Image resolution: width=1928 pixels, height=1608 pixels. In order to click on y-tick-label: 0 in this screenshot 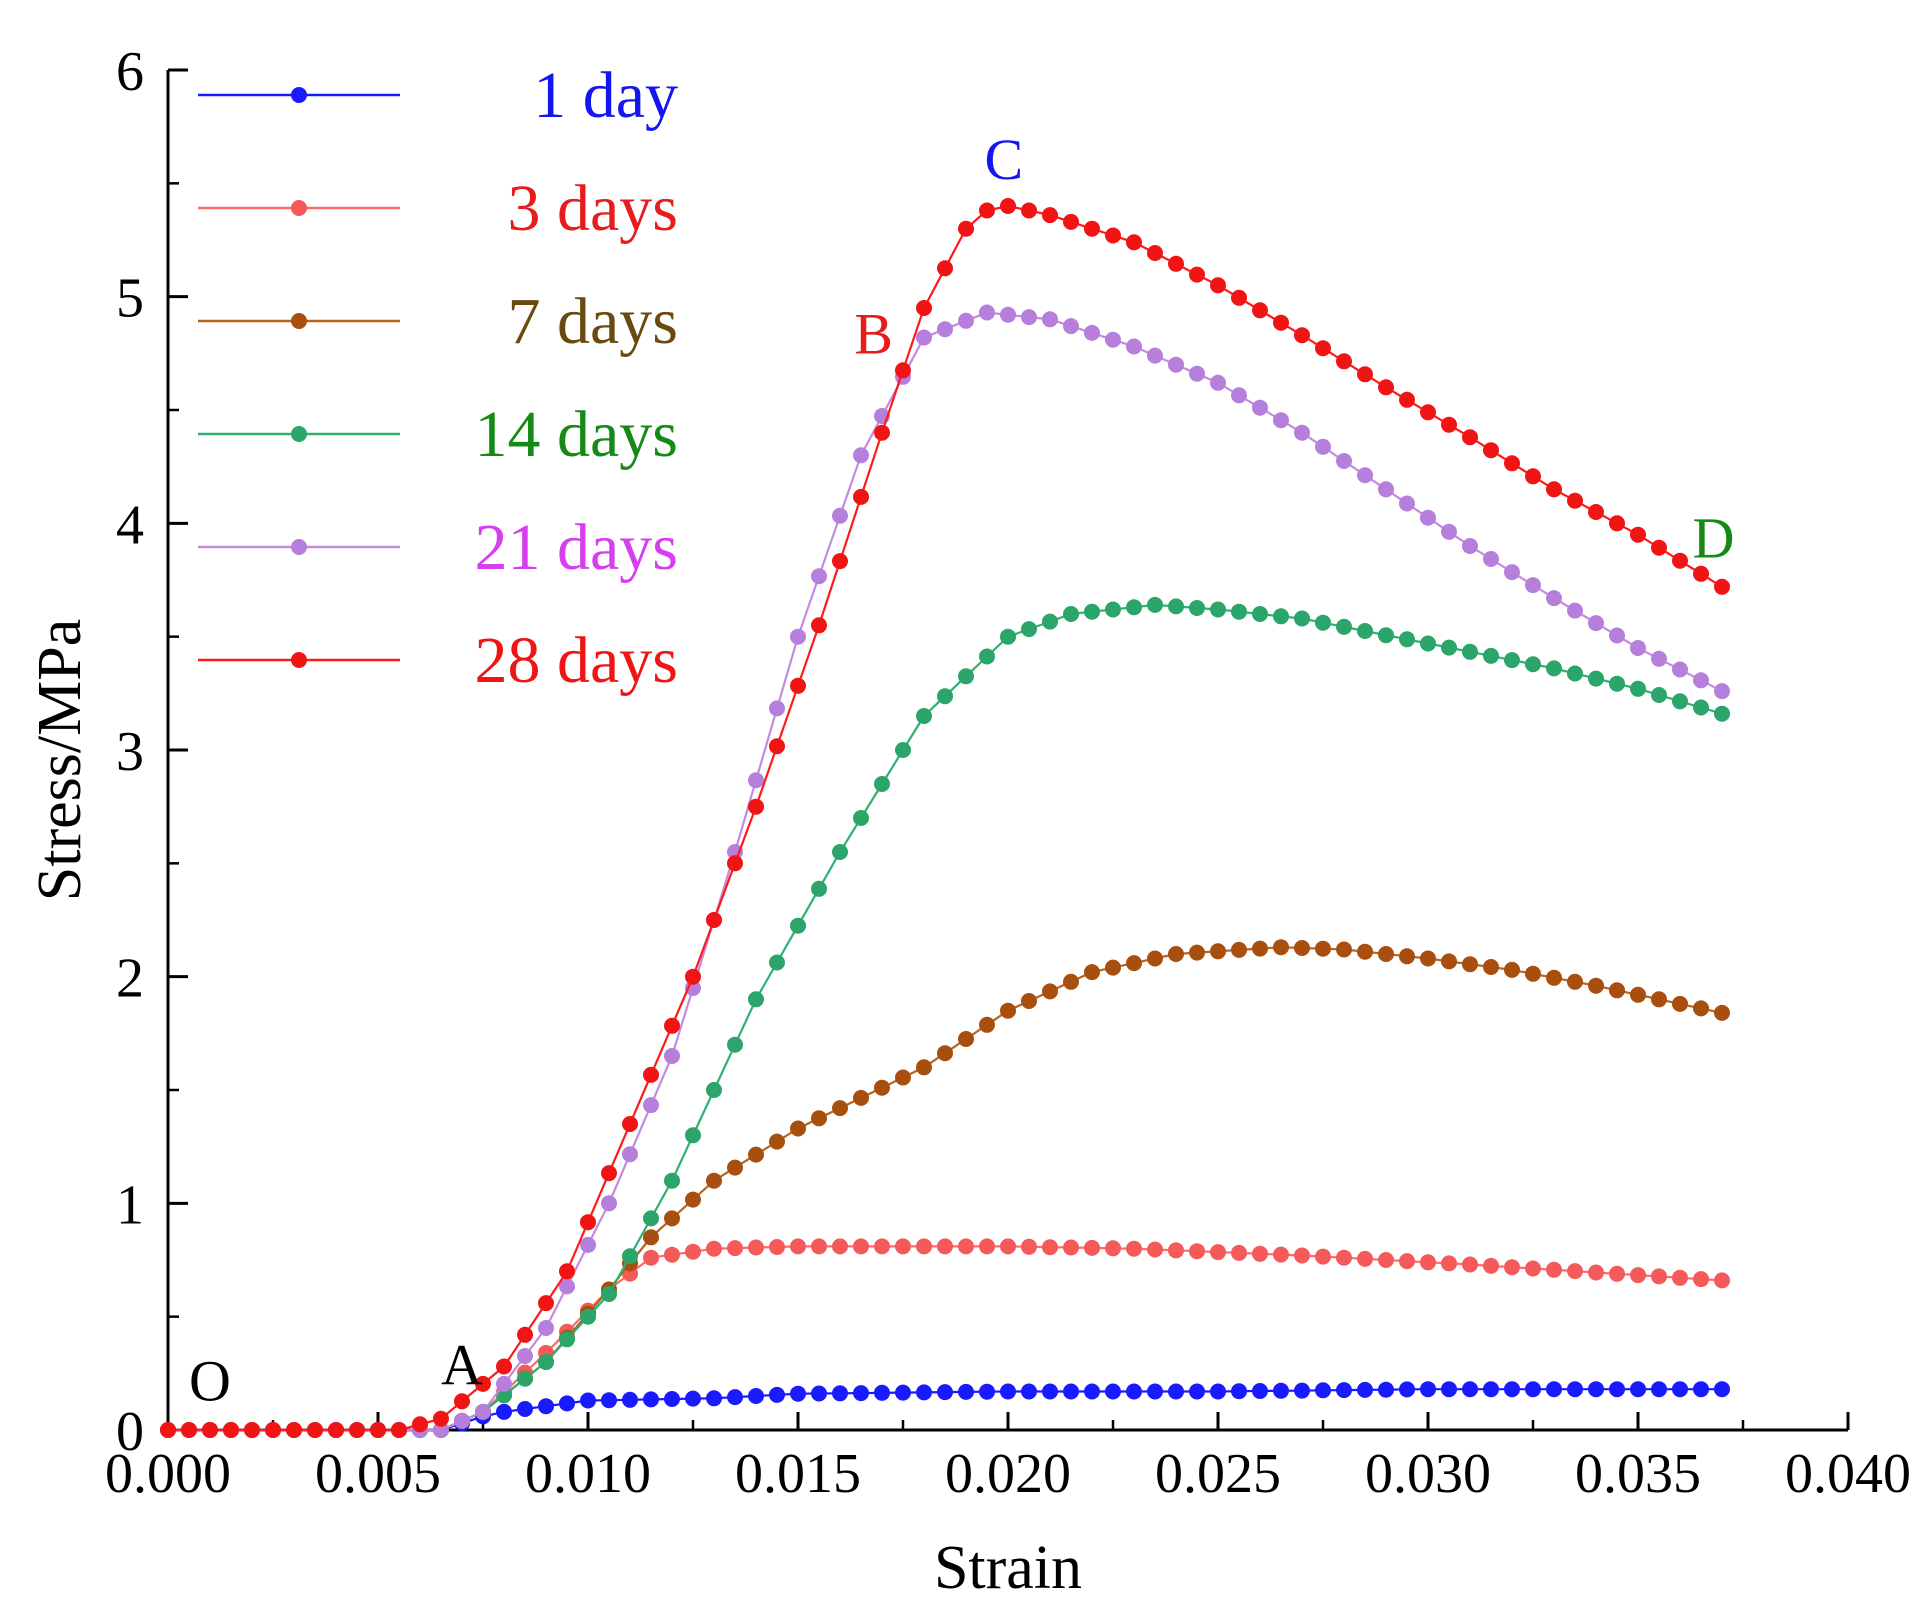, I will do `click(130, 1432)`.